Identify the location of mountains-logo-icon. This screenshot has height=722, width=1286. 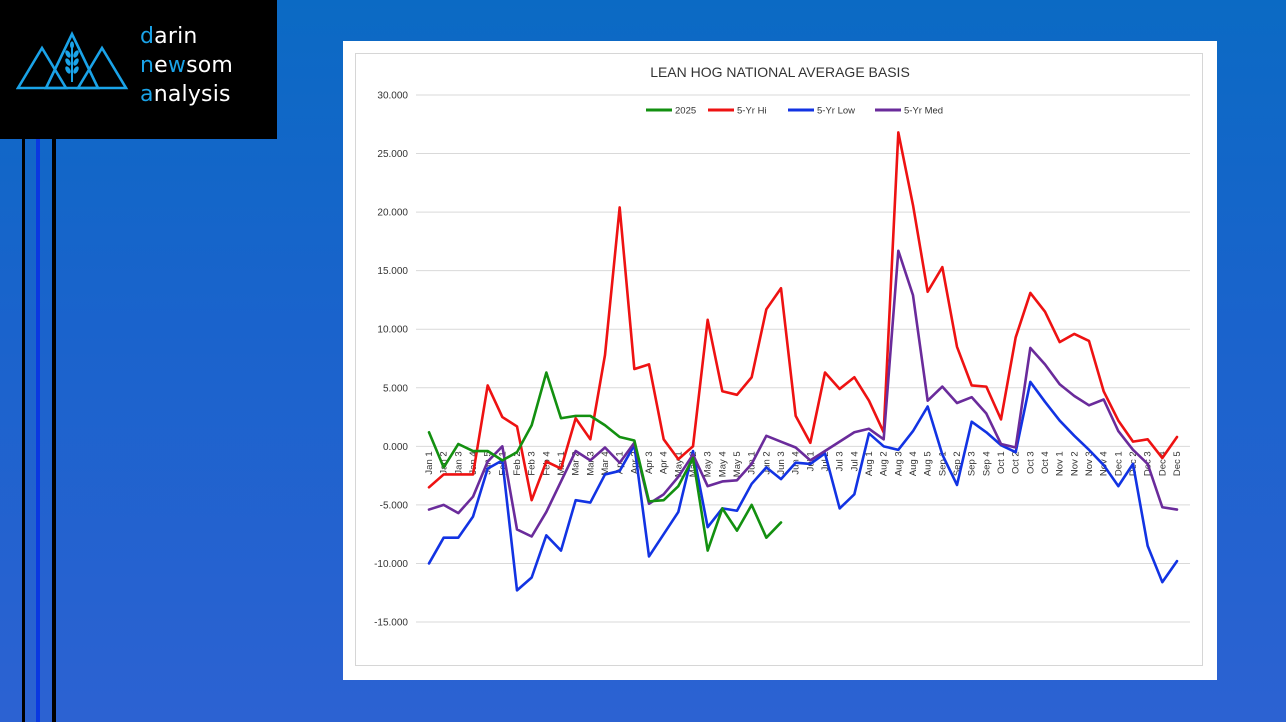
(72, 60).